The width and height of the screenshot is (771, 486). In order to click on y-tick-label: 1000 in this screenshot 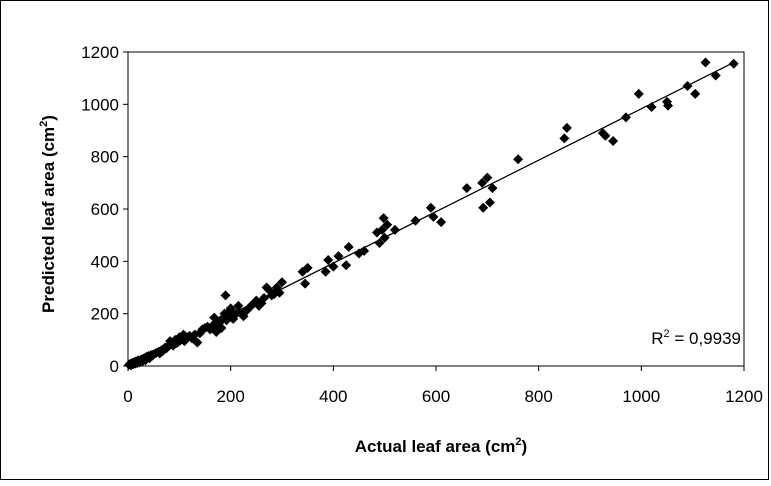, I will do `click(100, 104)`.